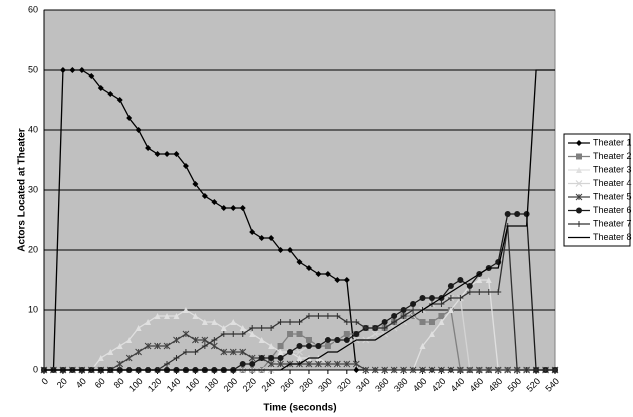 This screenshot has height=417, width=633. I want to click on x-tick-label: 460, so click(477, 385).